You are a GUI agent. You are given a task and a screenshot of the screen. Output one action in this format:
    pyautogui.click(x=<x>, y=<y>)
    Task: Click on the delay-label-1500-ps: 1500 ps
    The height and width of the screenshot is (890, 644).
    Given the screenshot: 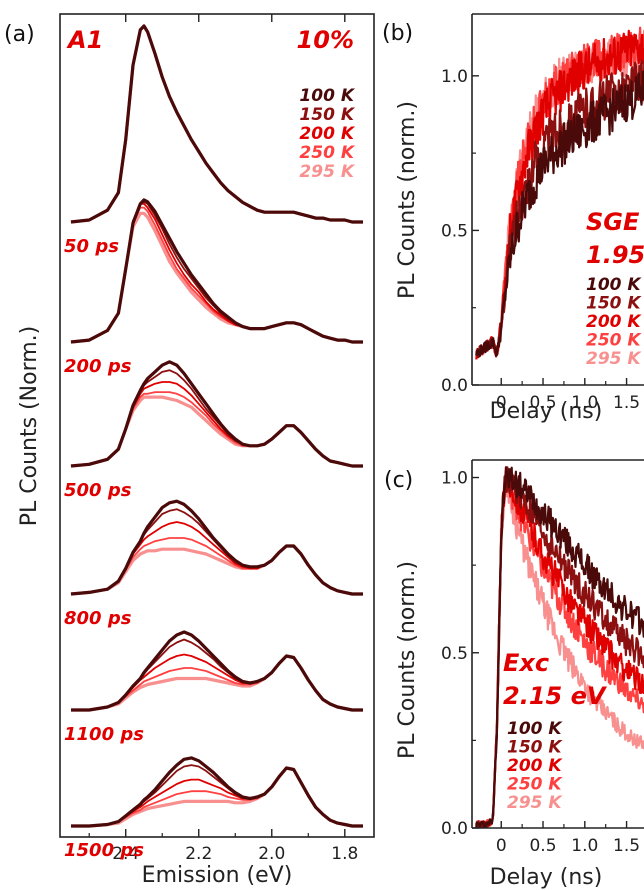 What is the action you would take?
    pyautogui.click(x=104, y=850)
    